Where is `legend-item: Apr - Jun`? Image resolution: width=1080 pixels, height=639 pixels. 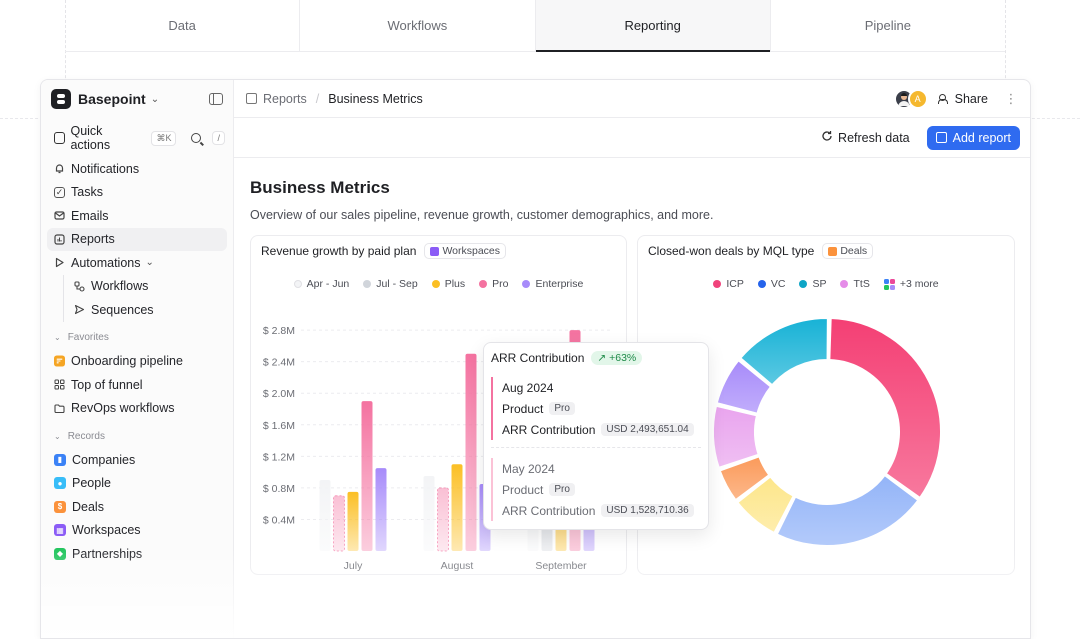 legend-item: Apr - Jun is located at coordinates (321, 284).